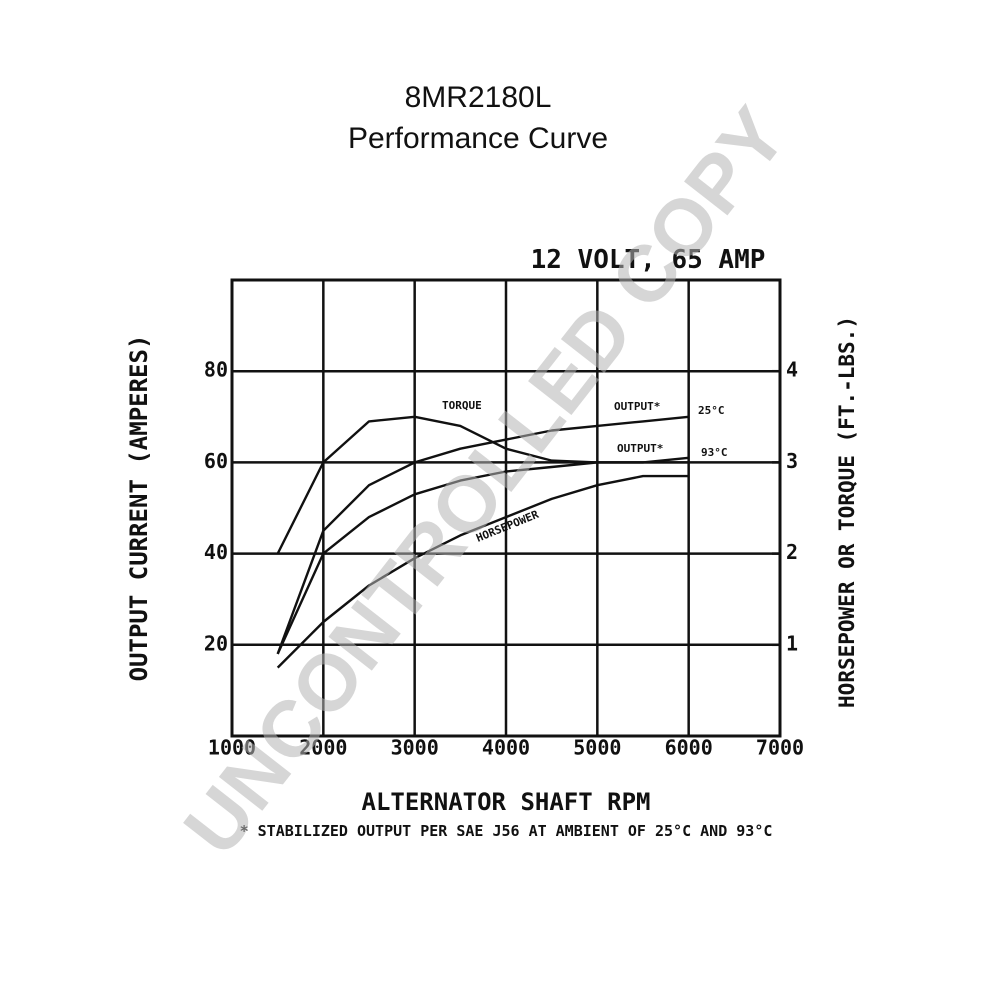  I want to click on y2-tick-label: 2, so click(792, 552).